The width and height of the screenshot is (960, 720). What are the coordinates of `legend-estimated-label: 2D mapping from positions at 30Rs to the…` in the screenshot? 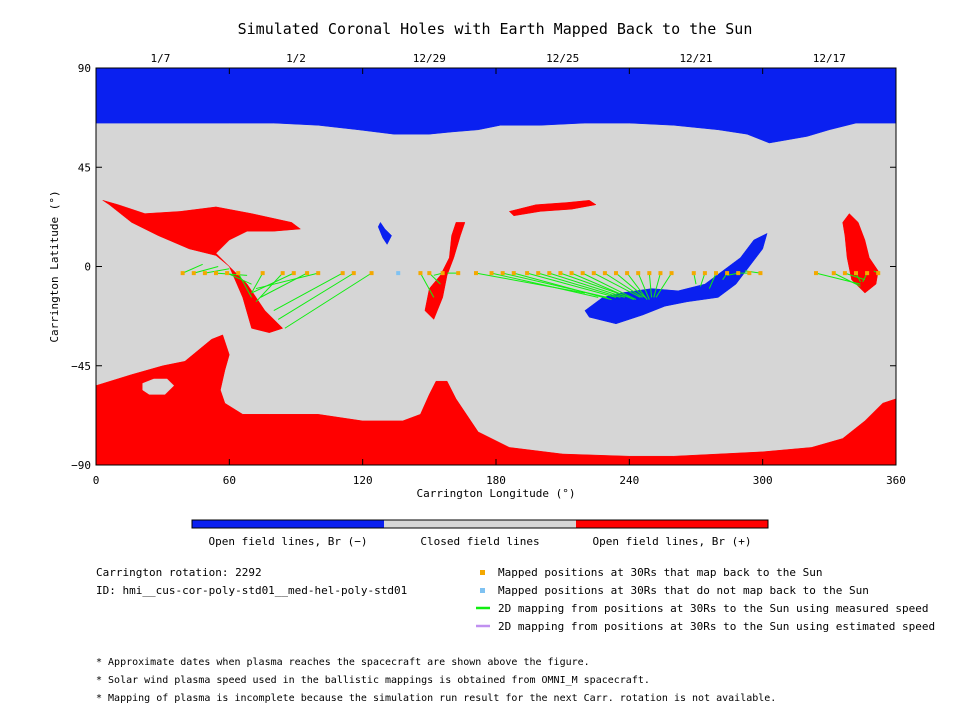 It's located at (717, 626).